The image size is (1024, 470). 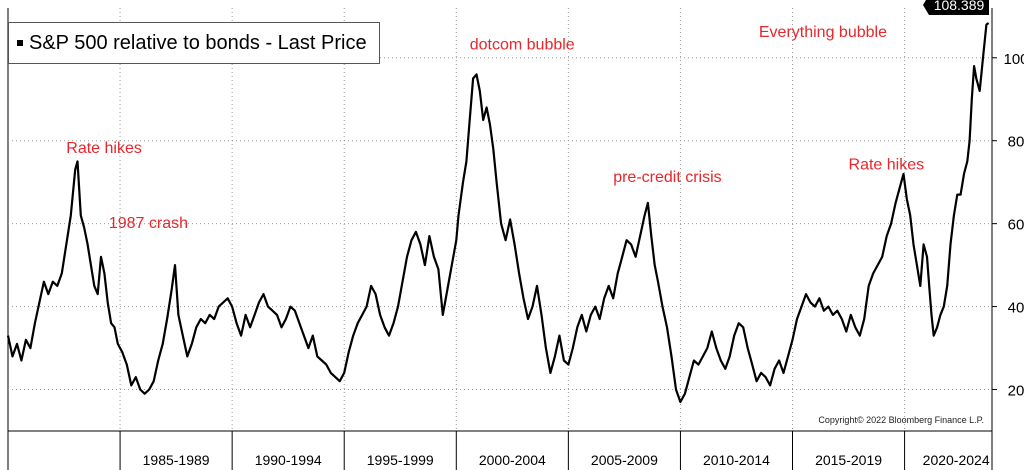 What do you see at coordinates (20, 43) in the screenshot?
I see `legend-swatch` at bounding box center [20, 43].